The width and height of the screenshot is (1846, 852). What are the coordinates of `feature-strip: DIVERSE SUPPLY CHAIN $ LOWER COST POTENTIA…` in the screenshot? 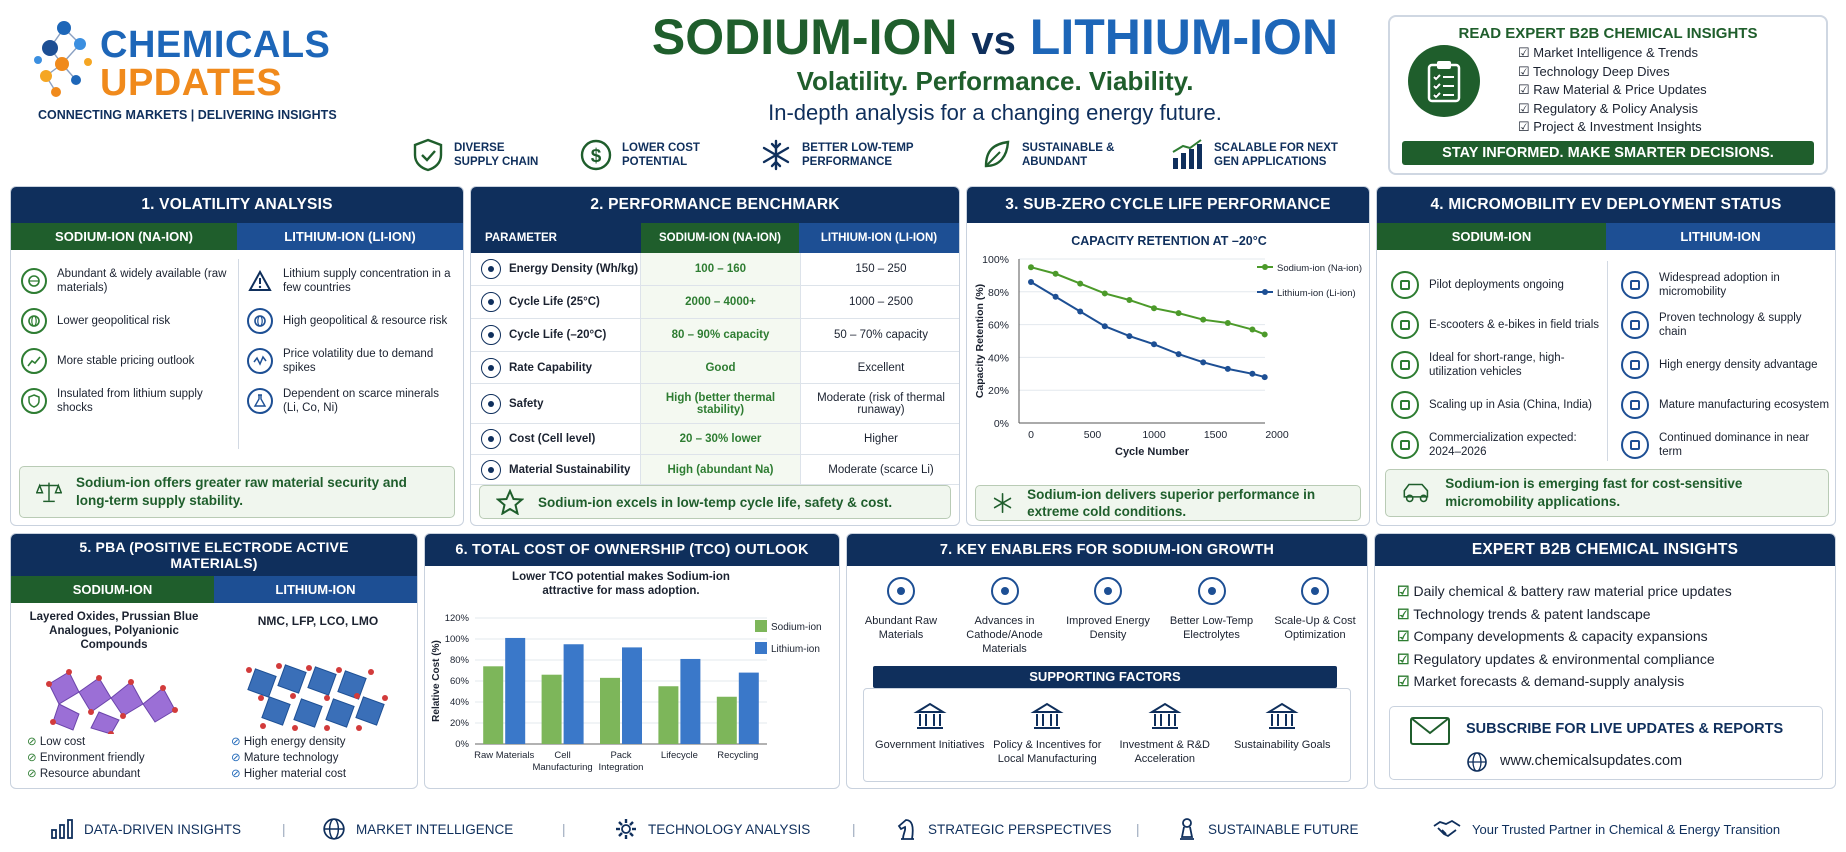 It's located at (887, 155).